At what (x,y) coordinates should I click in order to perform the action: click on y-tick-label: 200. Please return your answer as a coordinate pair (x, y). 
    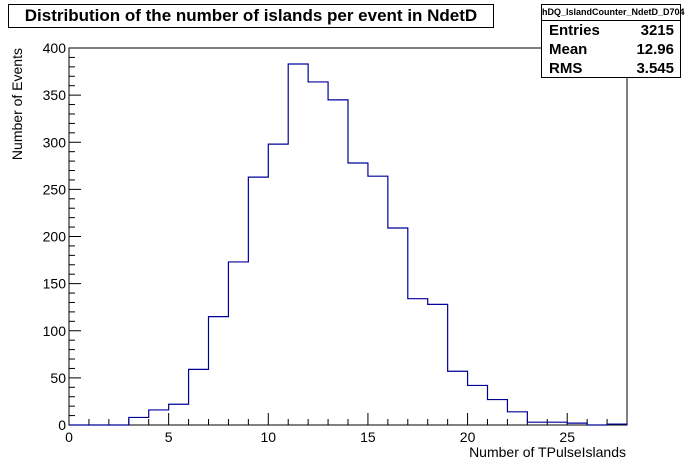
    Looking at the image, I should click on (55, 237).